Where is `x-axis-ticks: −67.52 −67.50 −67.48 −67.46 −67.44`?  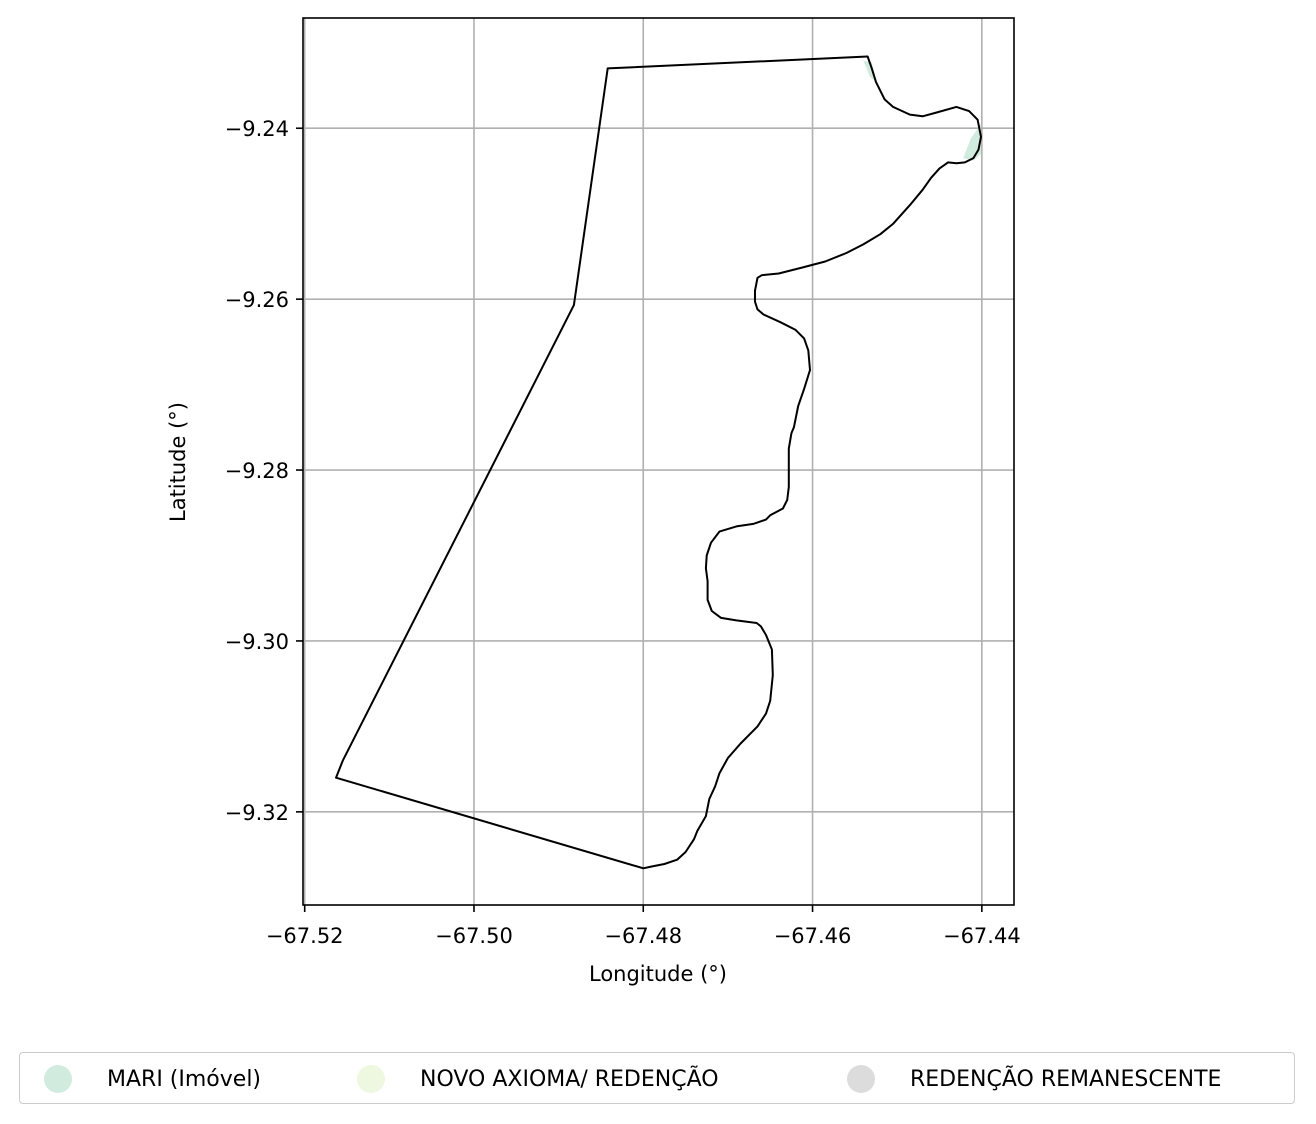
x-axis-ticks: −67.52 −67.50 −67.48 −67.46 −67.44 is located at coordinates (643, 926).